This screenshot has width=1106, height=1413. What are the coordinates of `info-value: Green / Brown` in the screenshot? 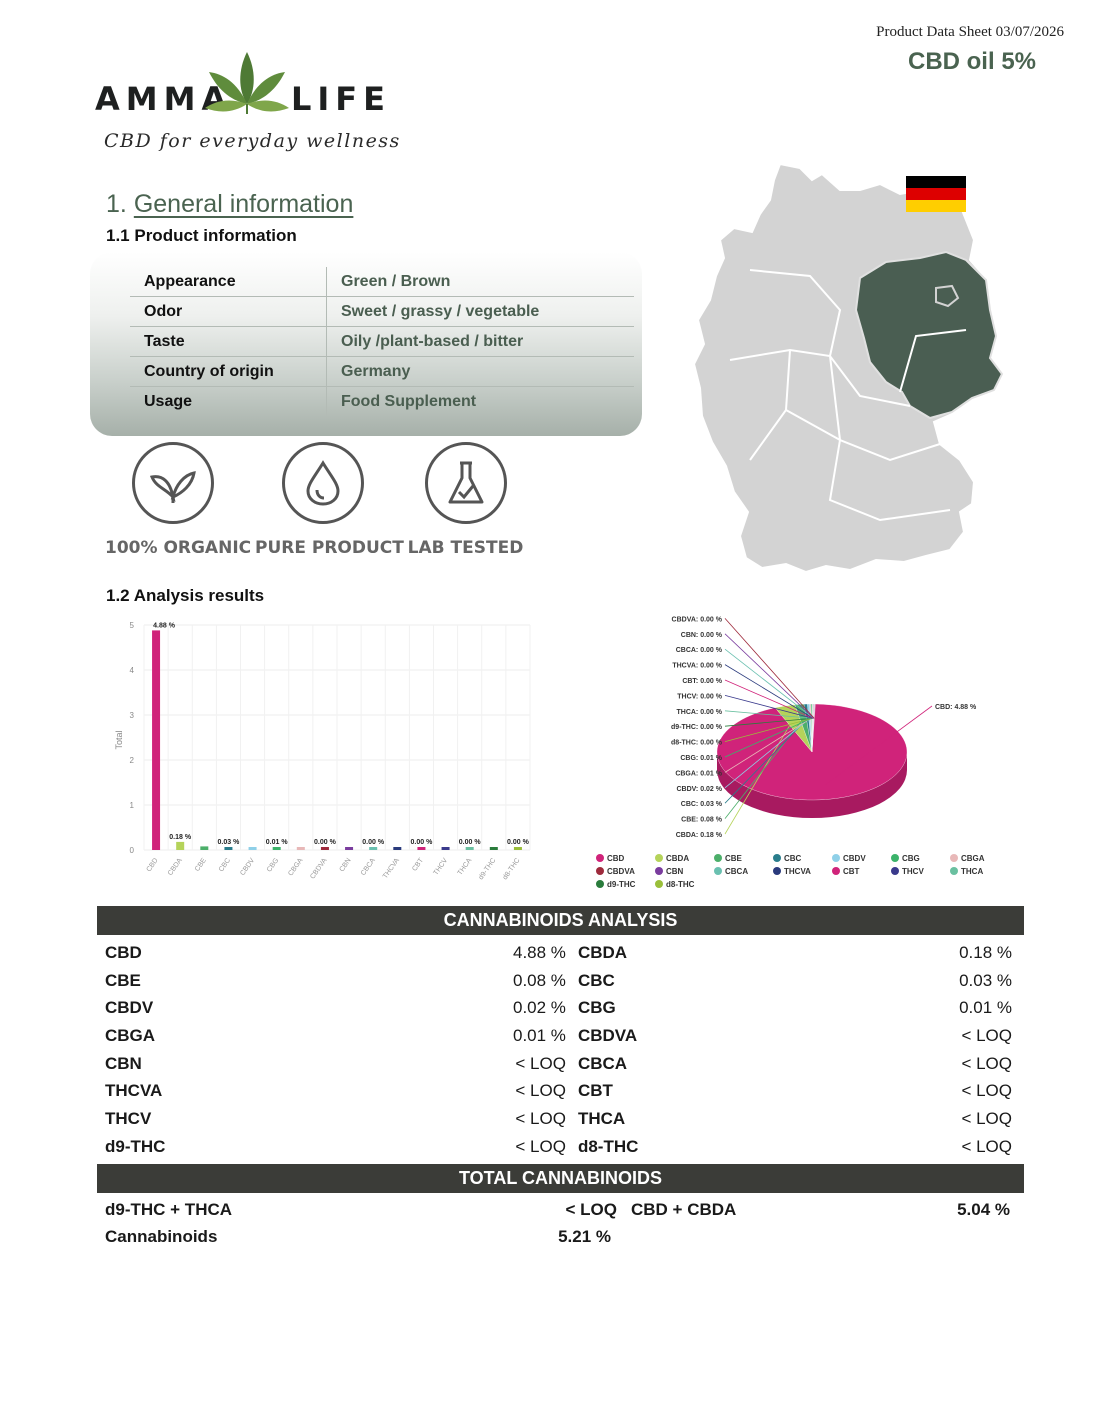 It's located at (480, 282).